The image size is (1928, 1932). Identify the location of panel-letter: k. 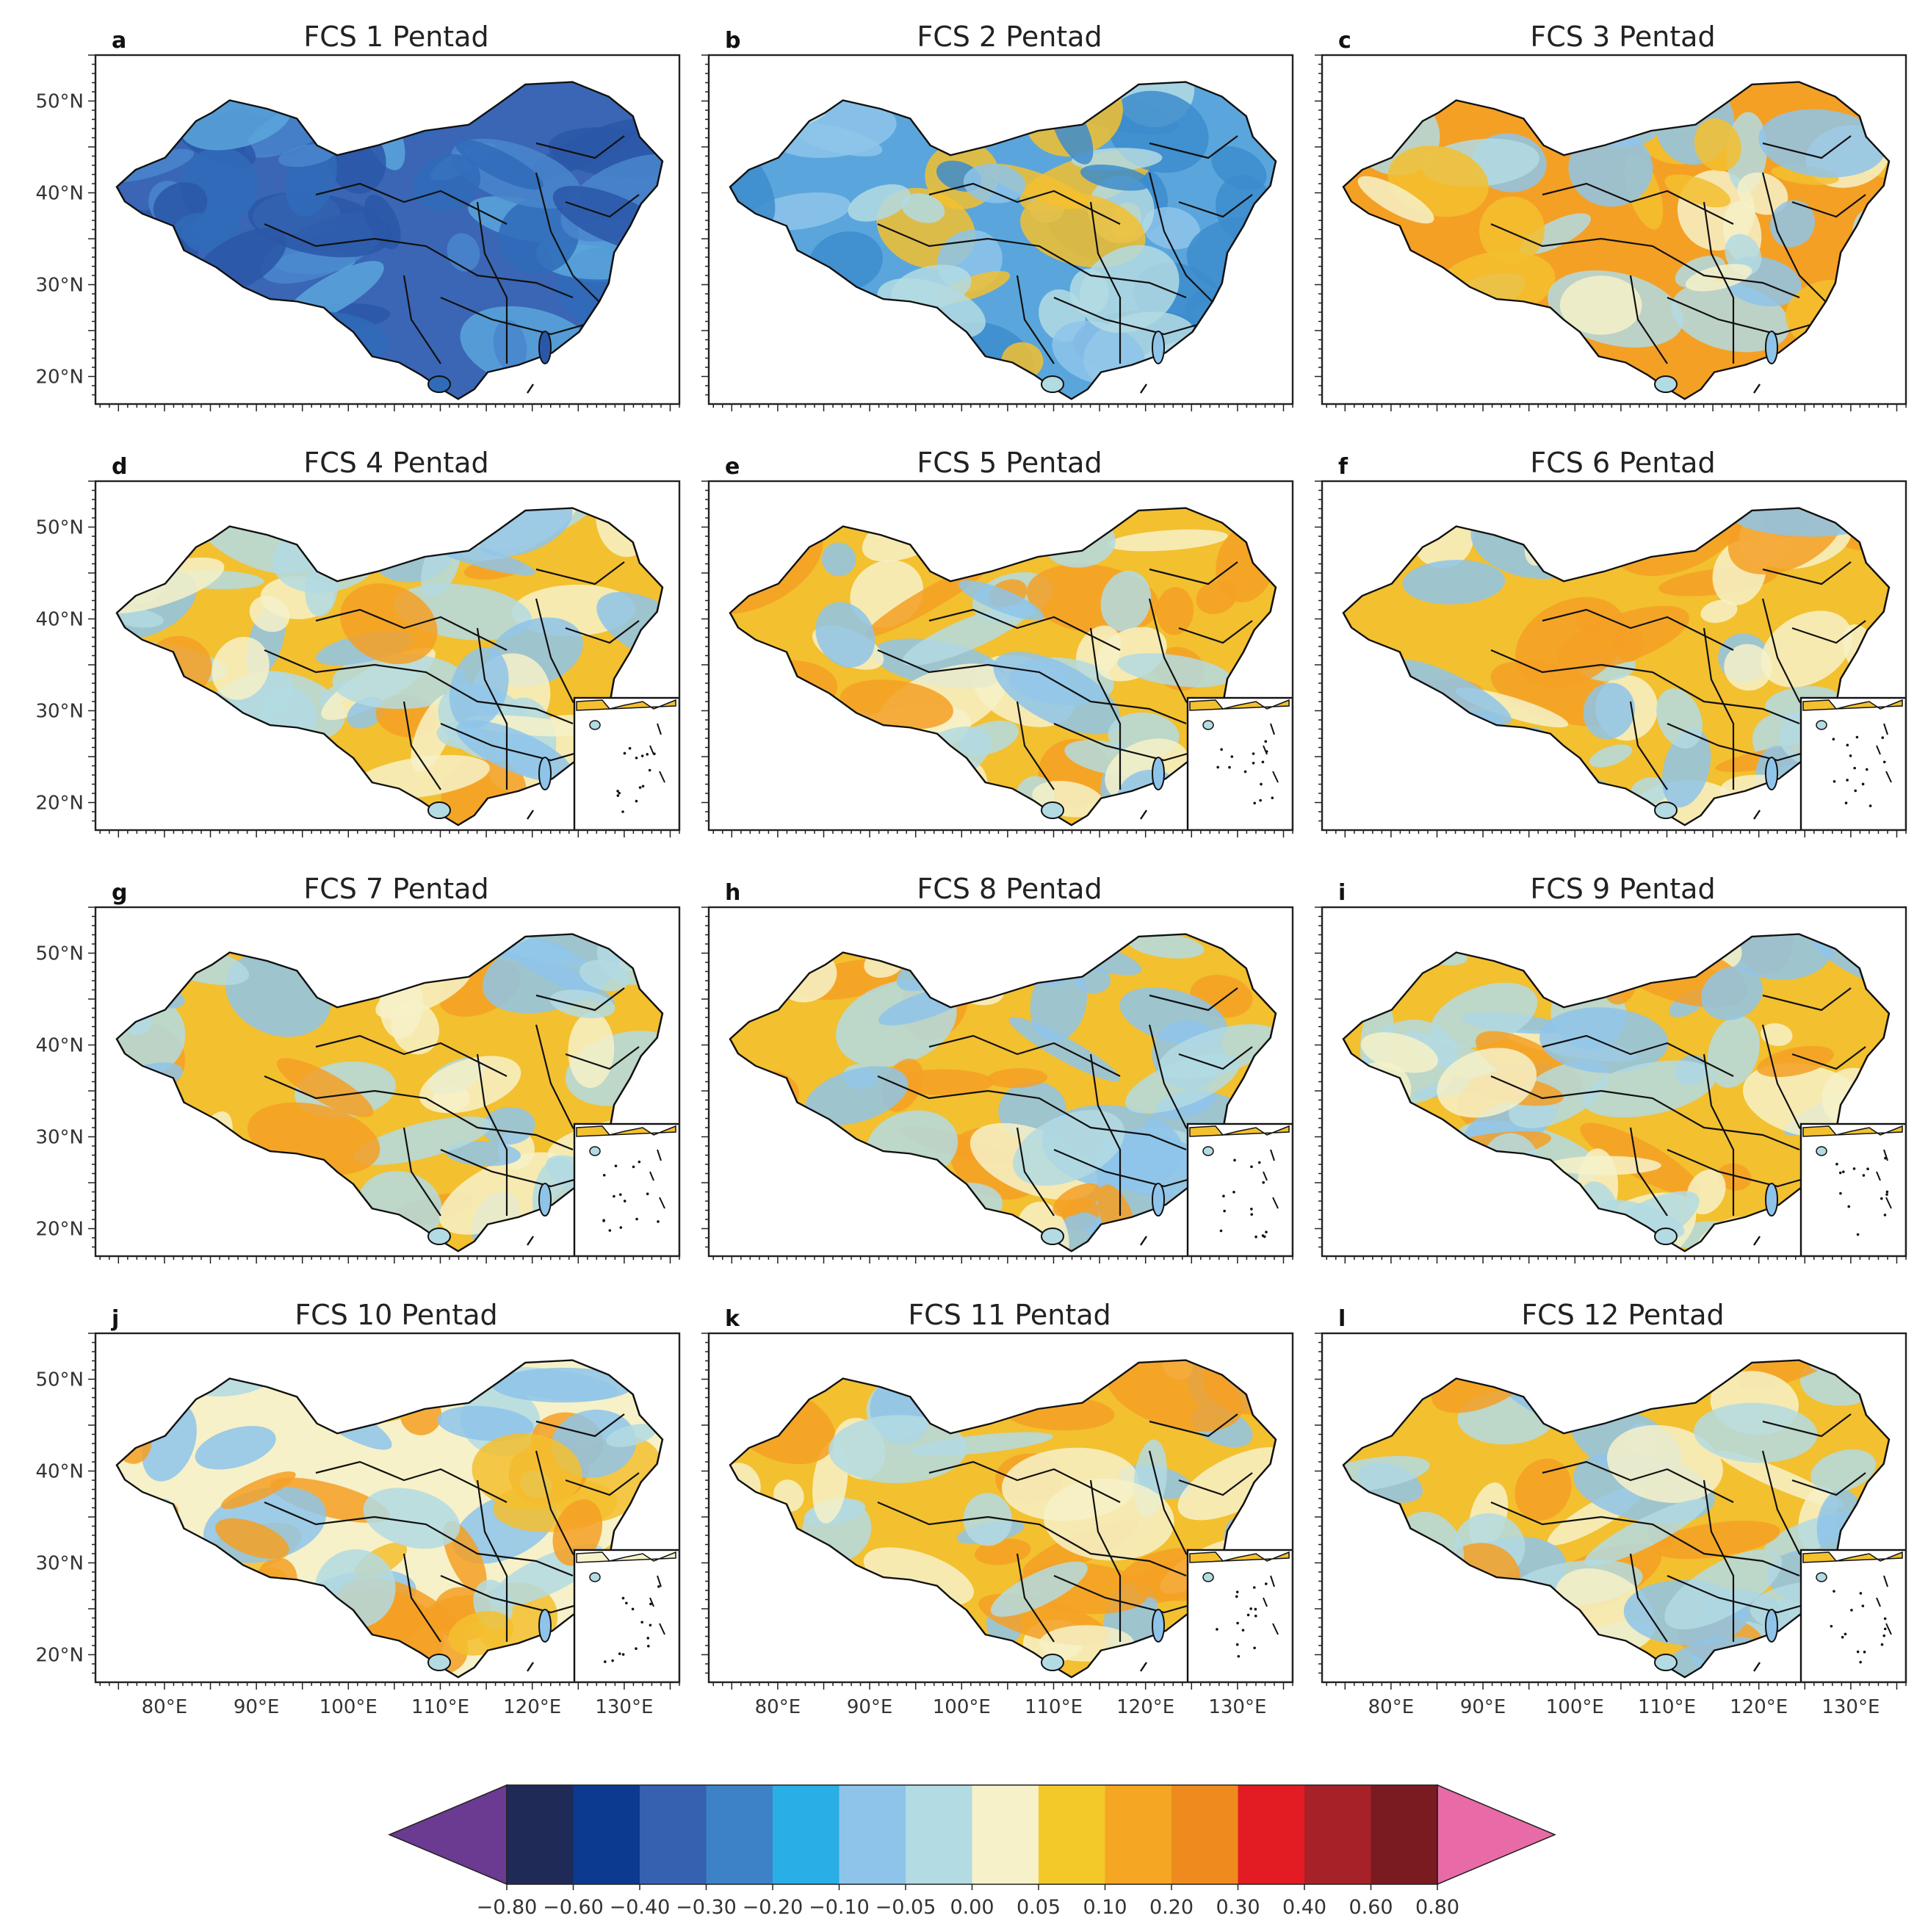
(733, 1319).